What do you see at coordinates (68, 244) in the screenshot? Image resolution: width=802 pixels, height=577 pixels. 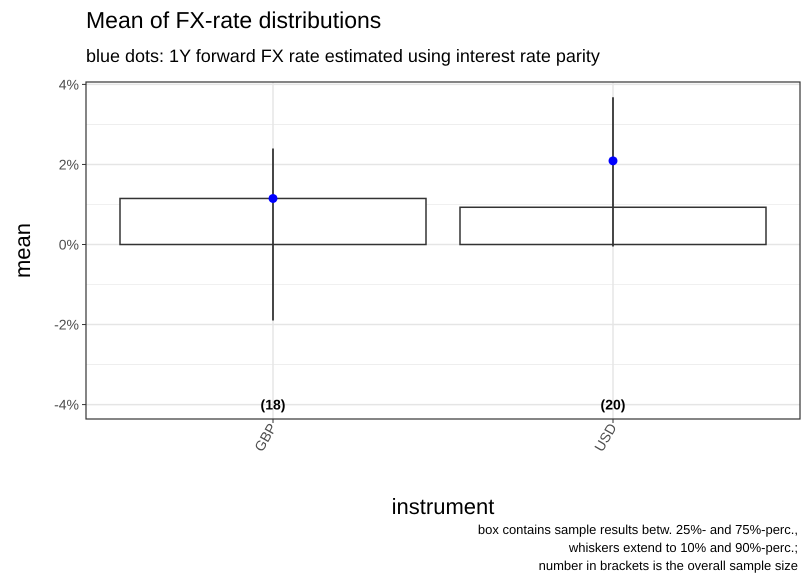 I see `y-tick-label: 0%` at bounding box center [68, 244].